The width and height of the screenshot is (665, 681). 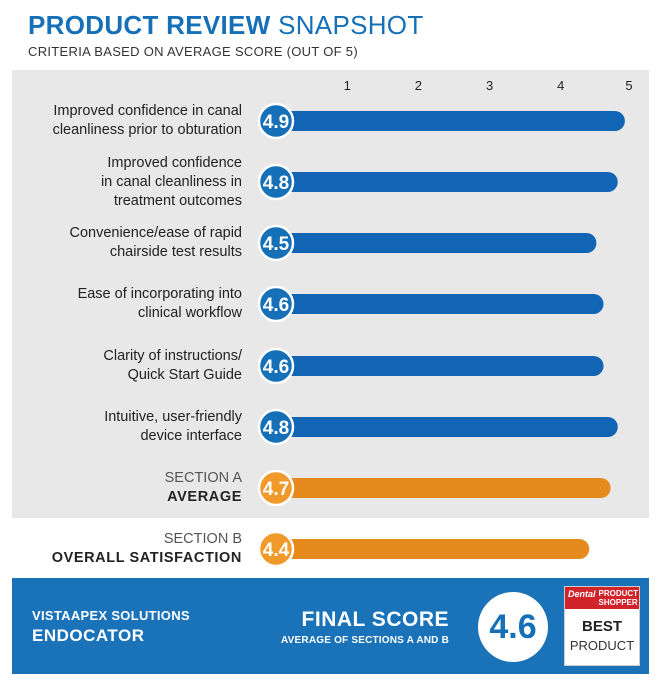 What do you see at coordinates (602, 645) in the screenshot?
I see `badge-product: PRODUCT` at bounding box center [602, 645].